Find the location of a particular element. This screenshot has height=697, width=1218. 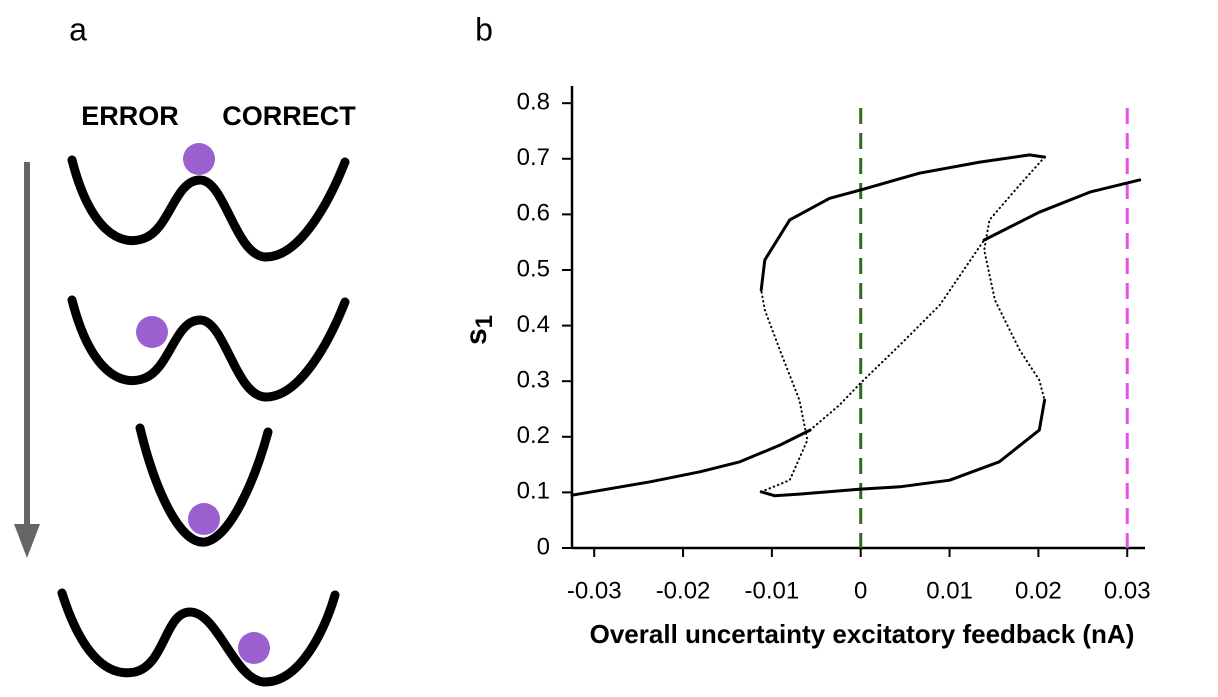

y-tick-label: 0.5 is located at coordinates (533, 268).